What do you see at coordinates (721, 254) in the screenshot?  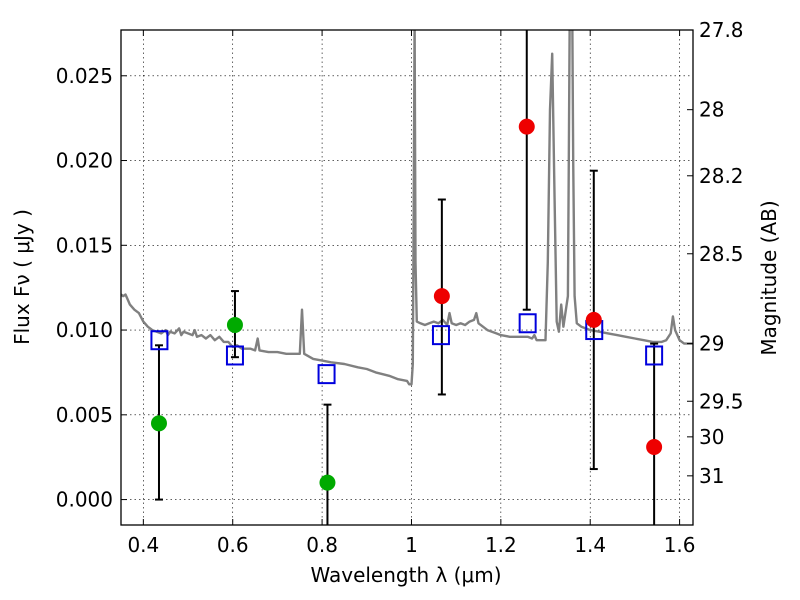 I see `right-tick-label: 28.5` at bounding box center [721, 254].